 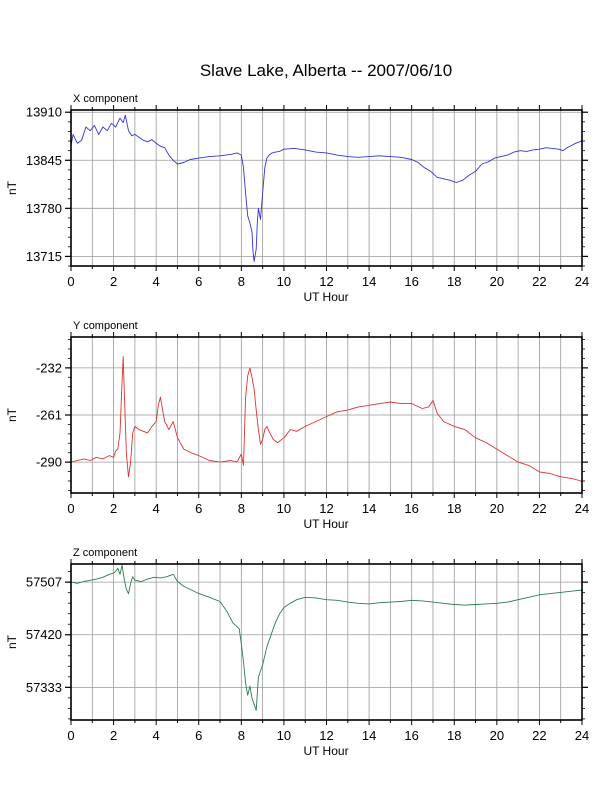 I want to click on y-tick-label: 57507, so click(x=44, y=582).